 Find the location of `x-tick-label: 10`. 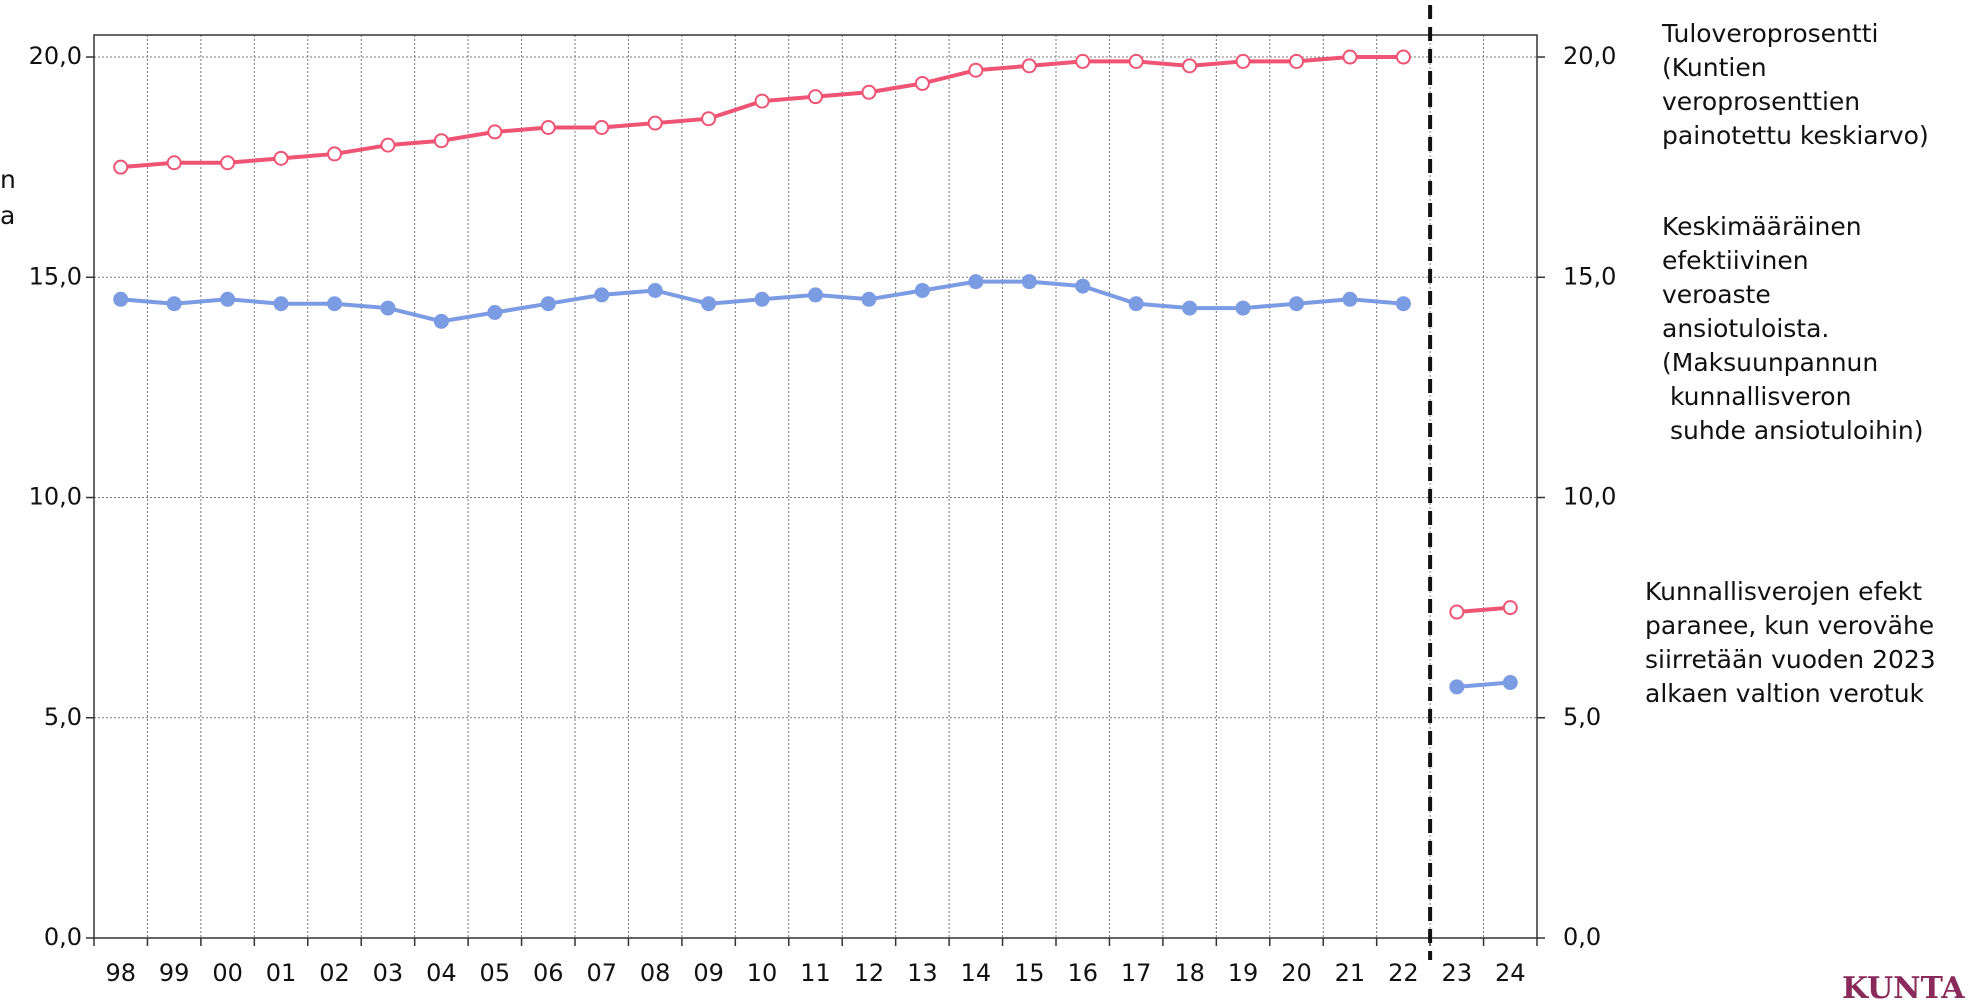

x-tick-label: 10 is located at coordinates (762, 973).